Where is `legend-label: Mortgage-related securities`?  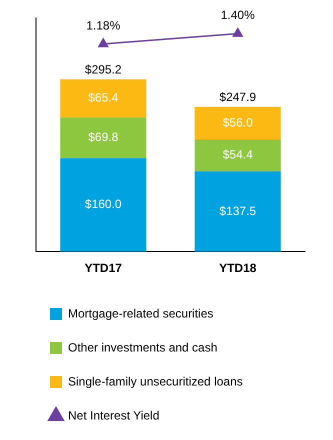
legend-label: Mortgage-related securities is located at coordinates (141, 313).